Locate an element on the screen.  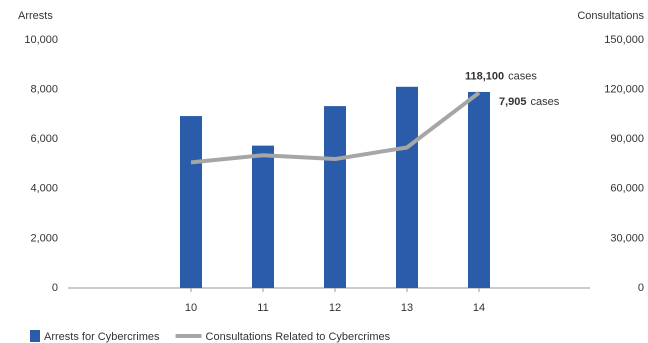
value-label: 118,100 cases is located at coordinates (501, 77).